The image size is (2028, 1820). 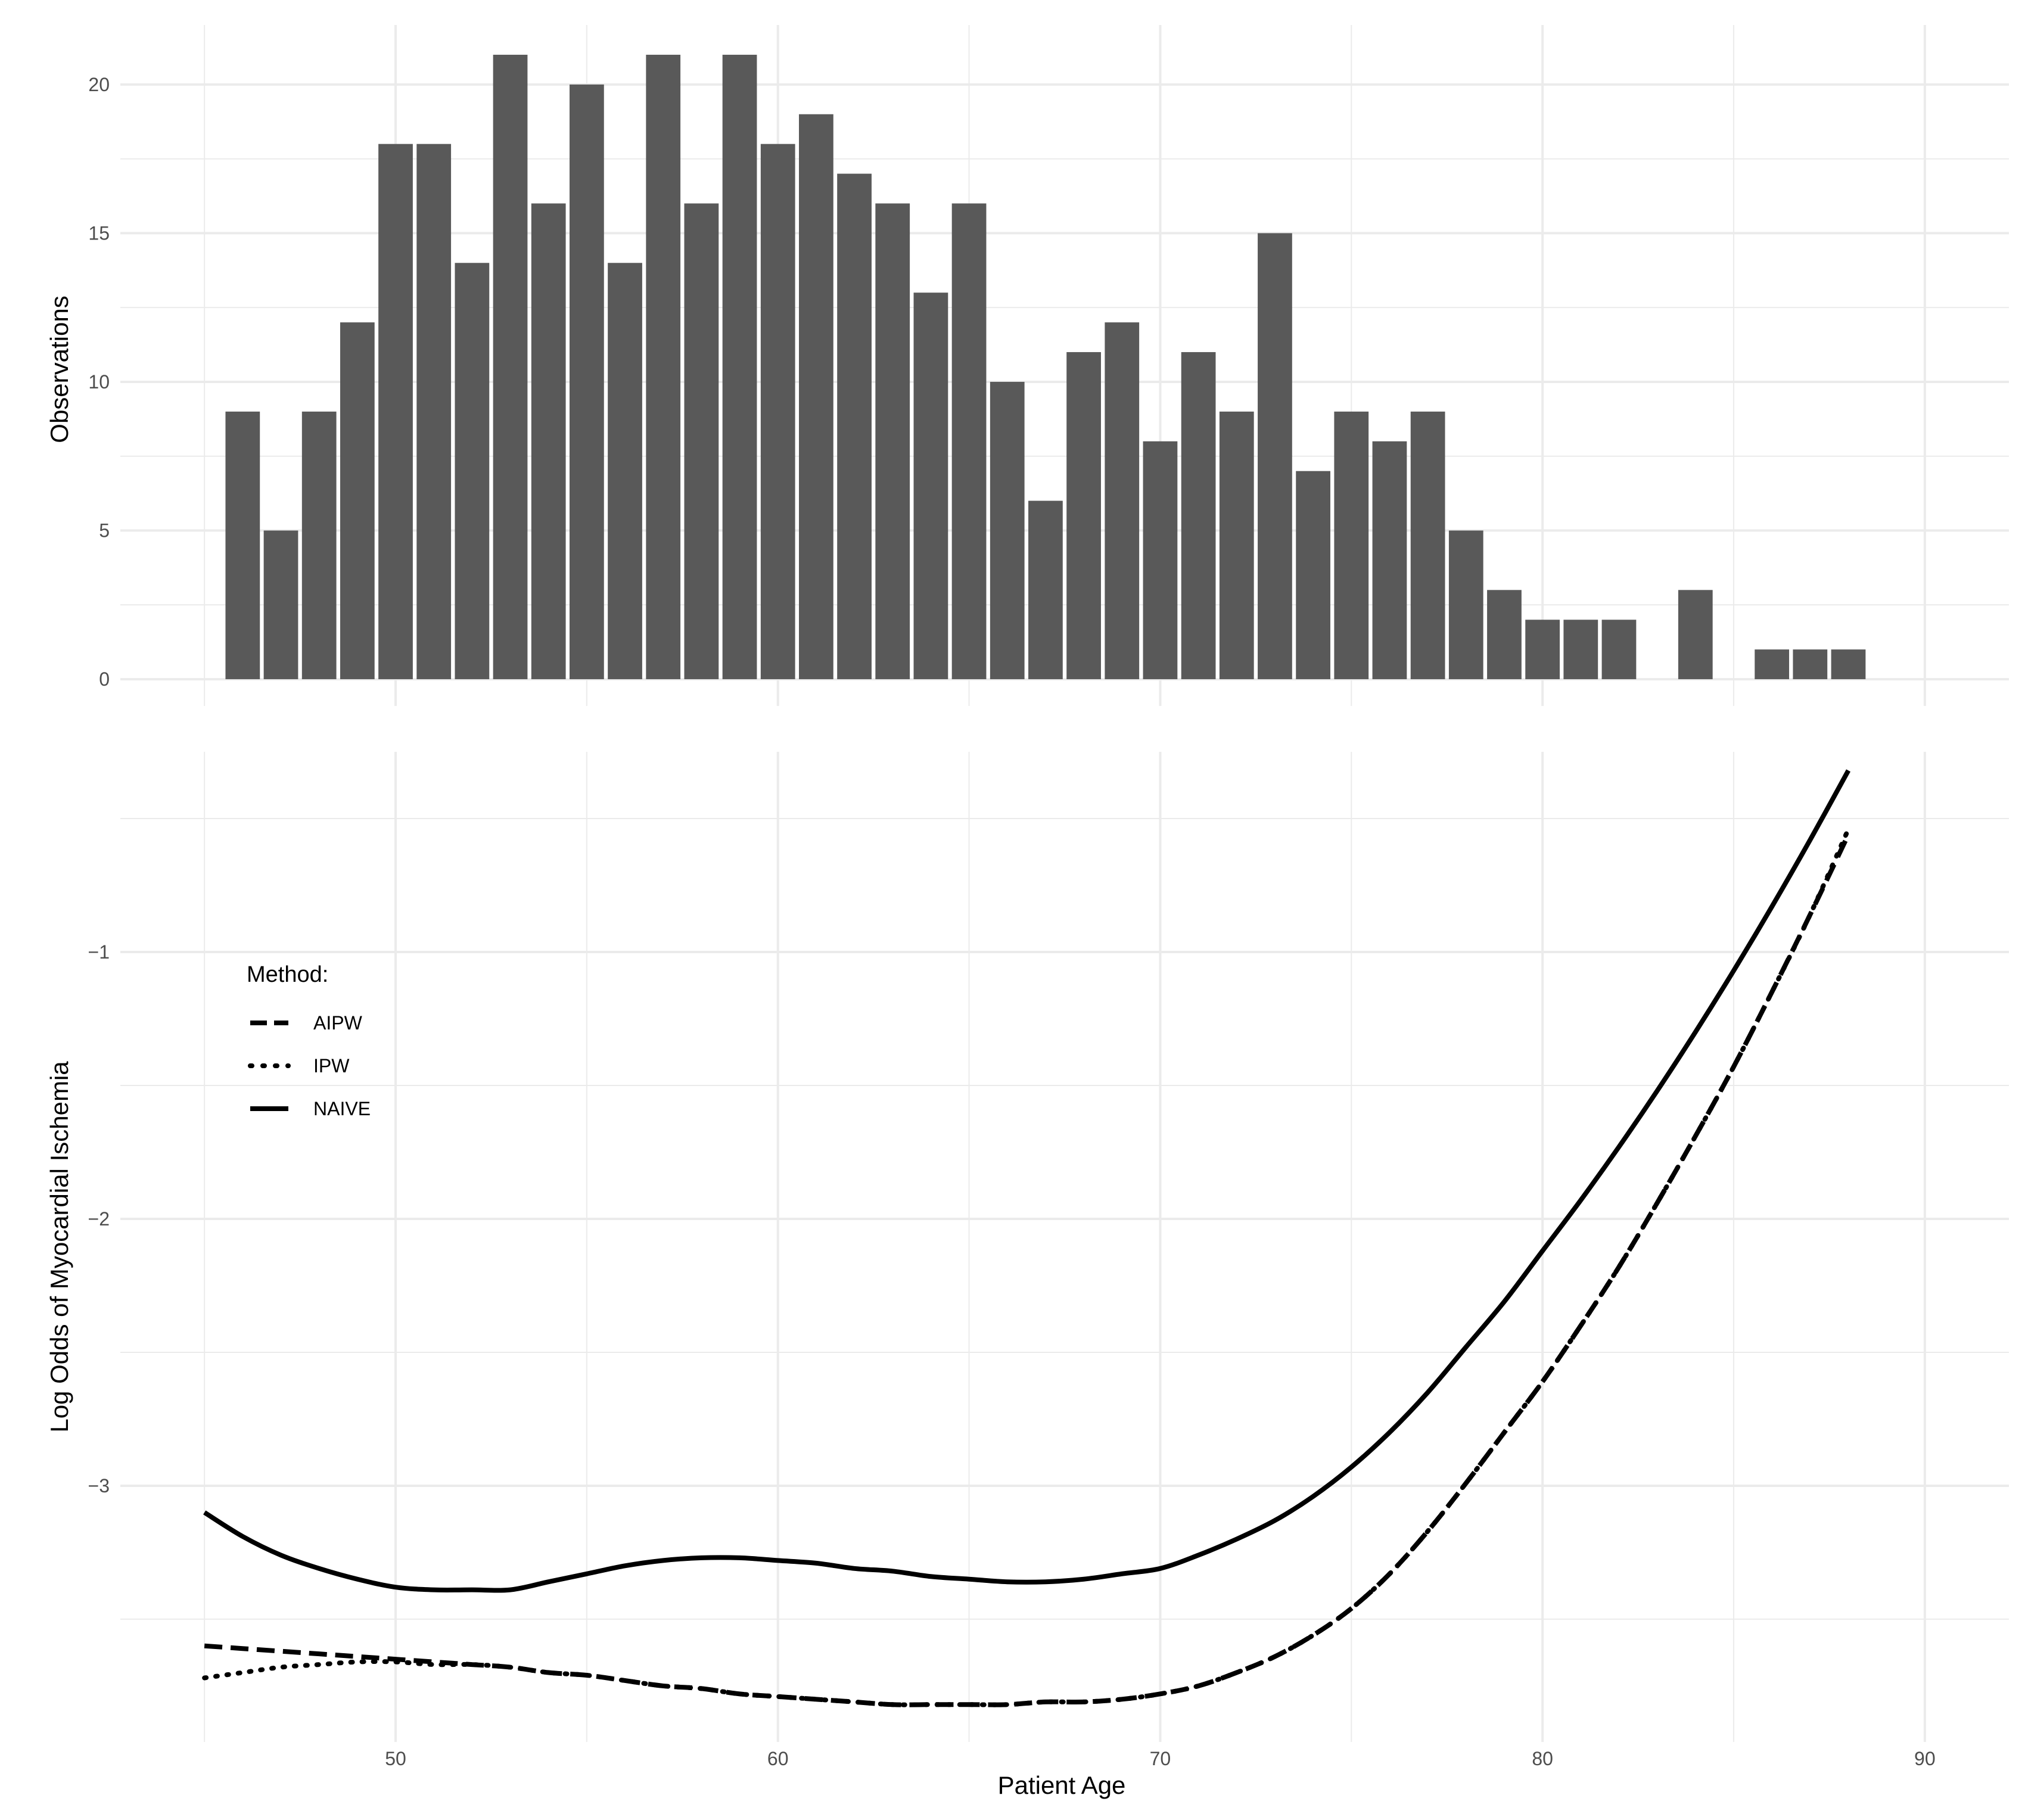 What do you see at coordinates (99, 233) in the screenshot?
I see `histogram-y-tick-label: 15` at bounding box center [99, 233].